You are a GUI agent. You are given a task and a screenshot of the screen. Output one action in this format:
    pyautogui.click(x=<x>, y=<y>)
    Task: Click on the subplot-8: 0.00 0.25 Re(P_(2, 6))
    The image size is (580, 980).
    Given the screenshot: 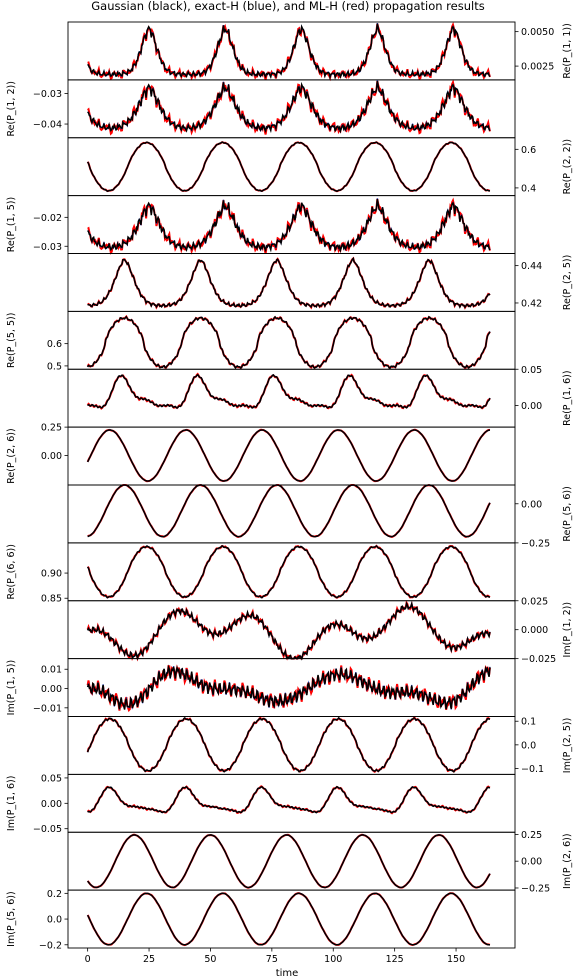 What is the action you would take?
    pyautogui.click(x=261, y=454)
    